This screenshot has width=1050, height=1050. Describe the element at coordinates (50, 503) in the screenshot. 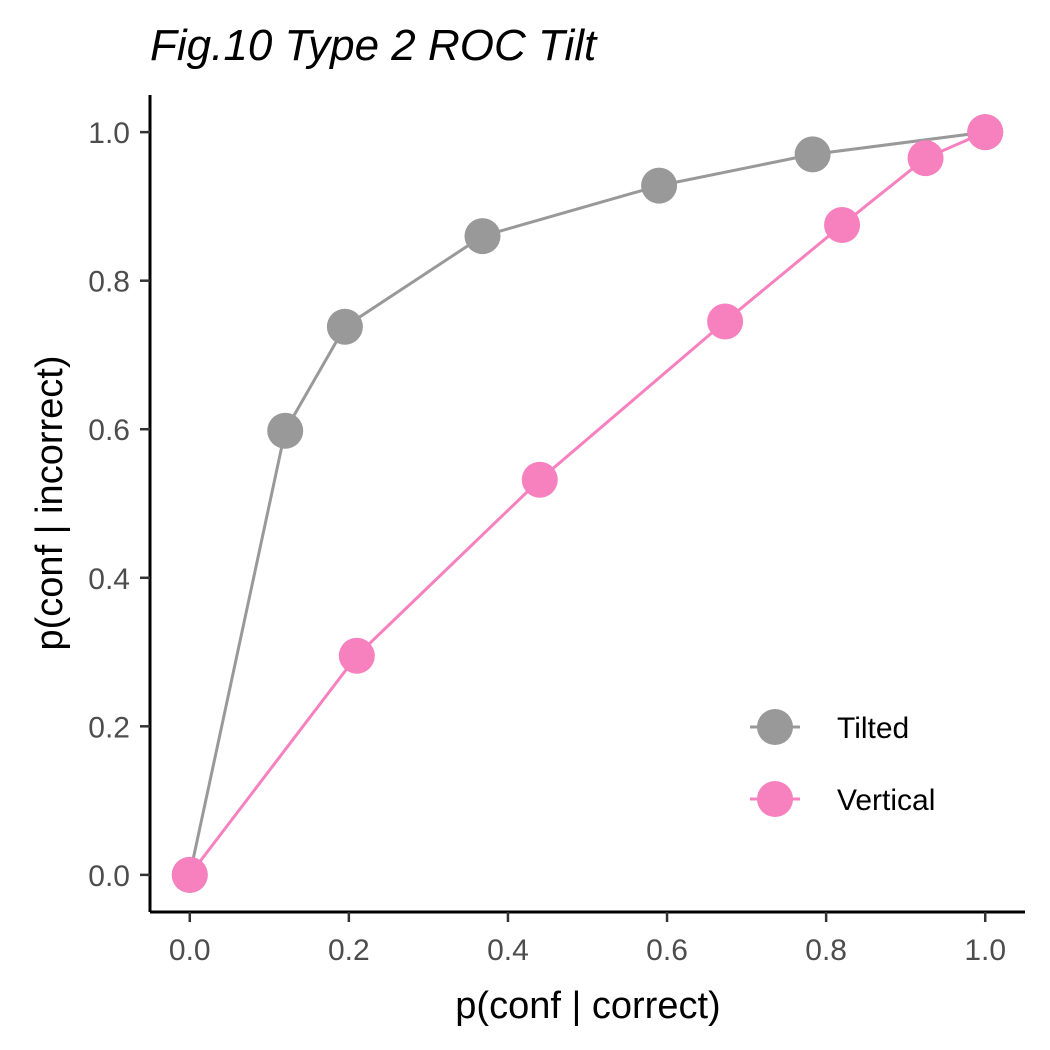

I see `y-axis-title: p(conf | incorrect)` at that location.